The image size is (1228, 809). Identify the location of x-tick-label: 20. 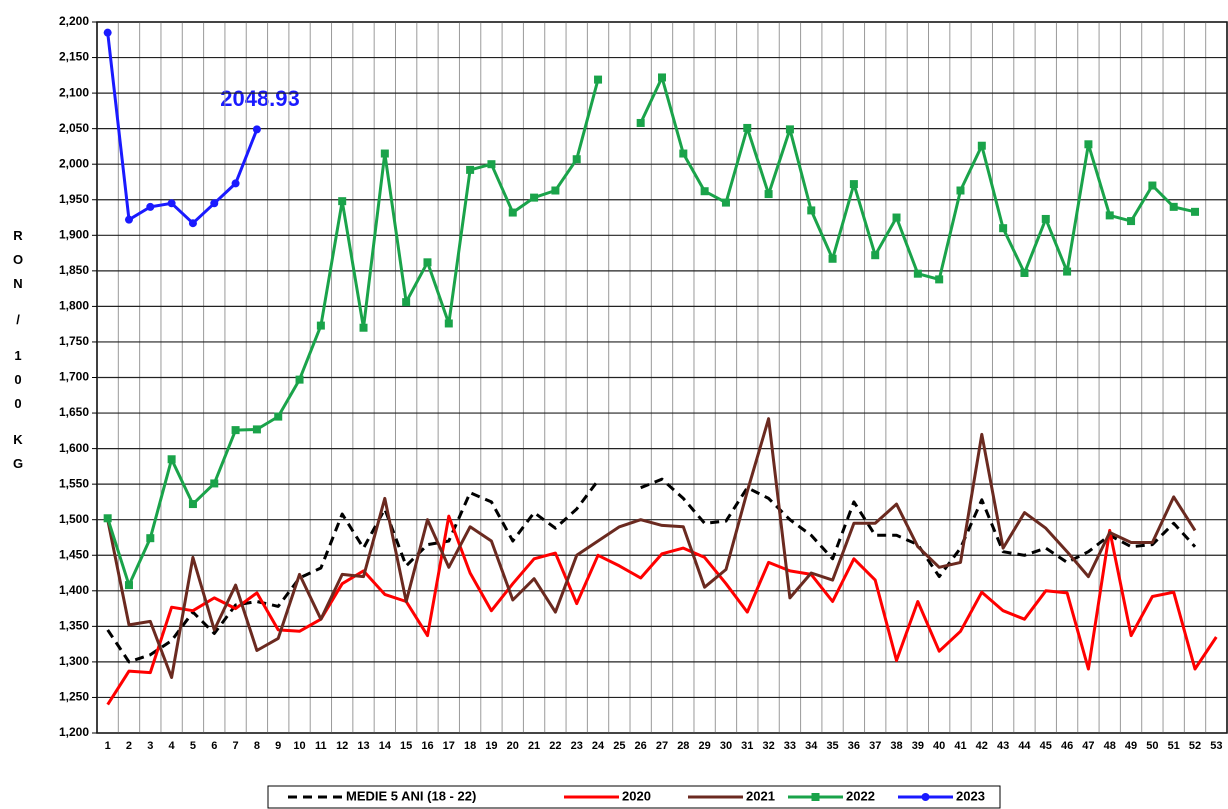
(513, 746).